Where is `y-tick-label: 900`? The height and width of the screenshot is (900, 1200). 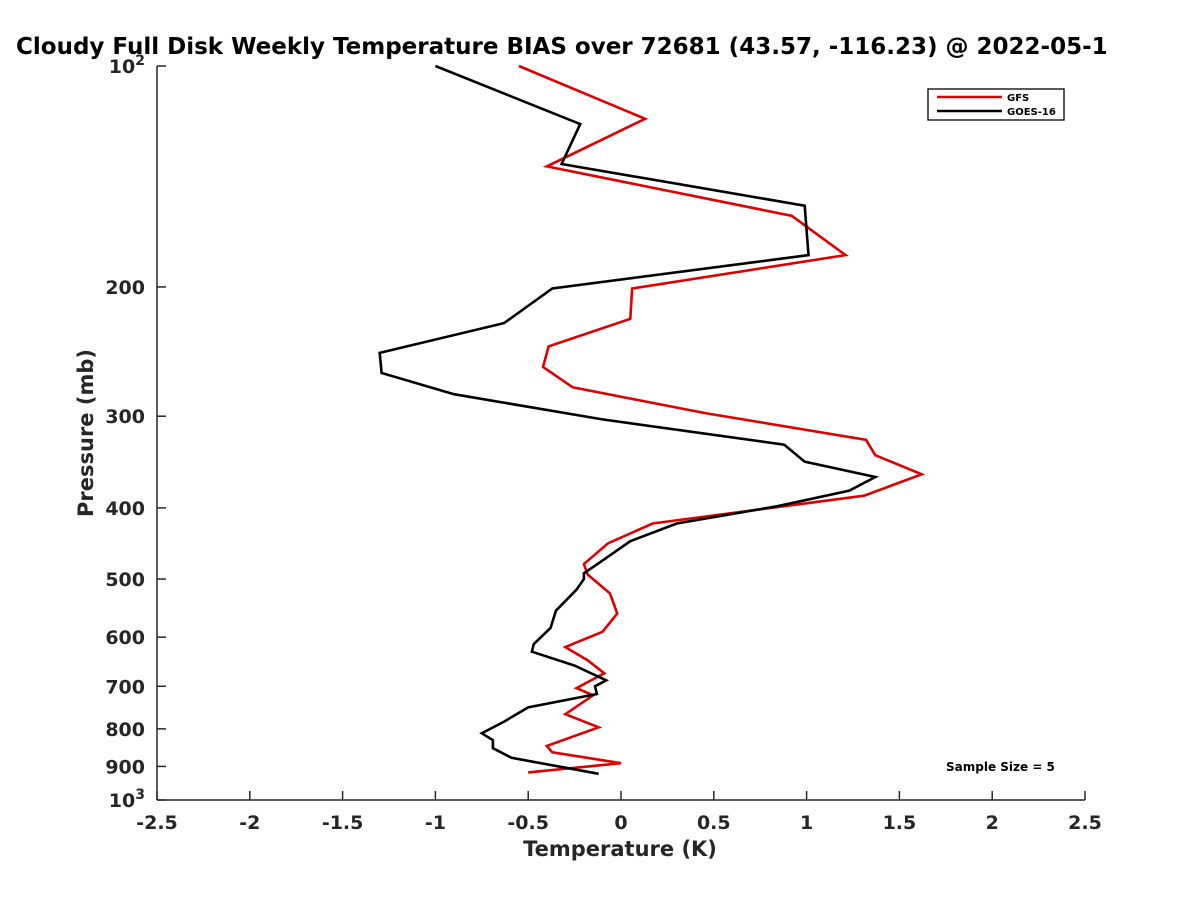 y-tick-label: 900 is located at coordinates (125, 767).